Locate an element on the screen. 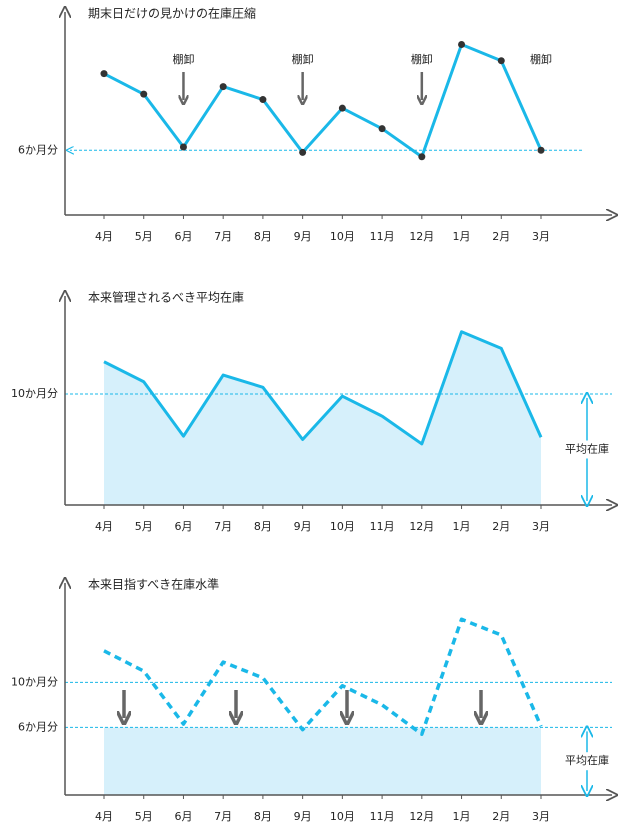 The width and height of the screenshot is (640, 832). chart-title: 期末日だけの見かけの在庫圧縮 is located at coordinates (172, 13).